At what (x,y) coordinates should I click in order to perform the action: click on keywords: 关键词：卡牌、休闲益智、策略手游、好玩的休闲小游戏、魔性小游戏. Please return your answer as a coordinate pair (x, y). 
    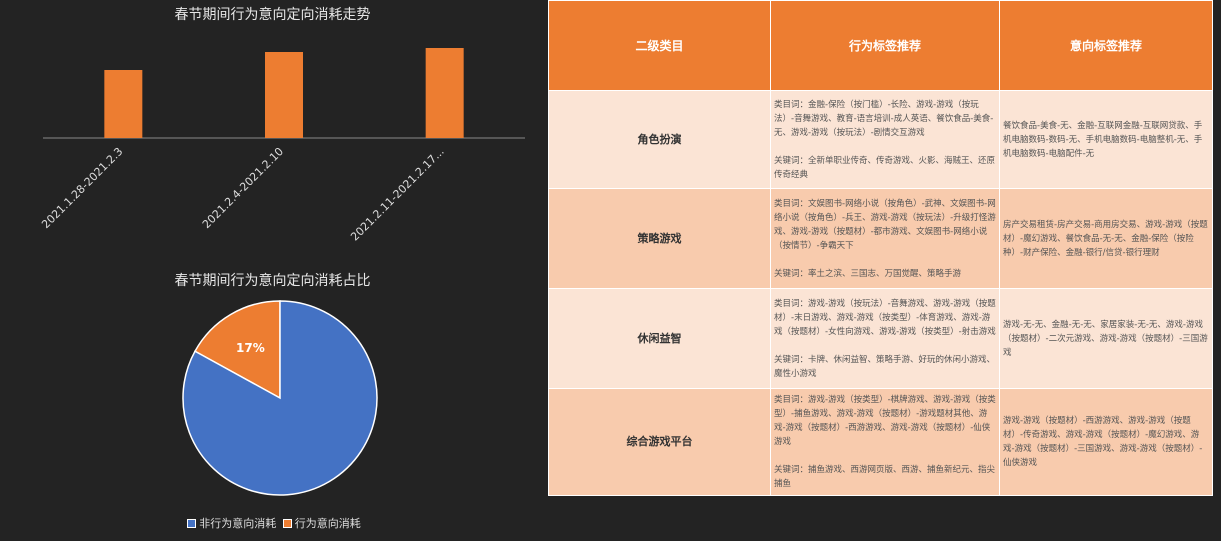
    Looking at the image, I should click on (885, 366).